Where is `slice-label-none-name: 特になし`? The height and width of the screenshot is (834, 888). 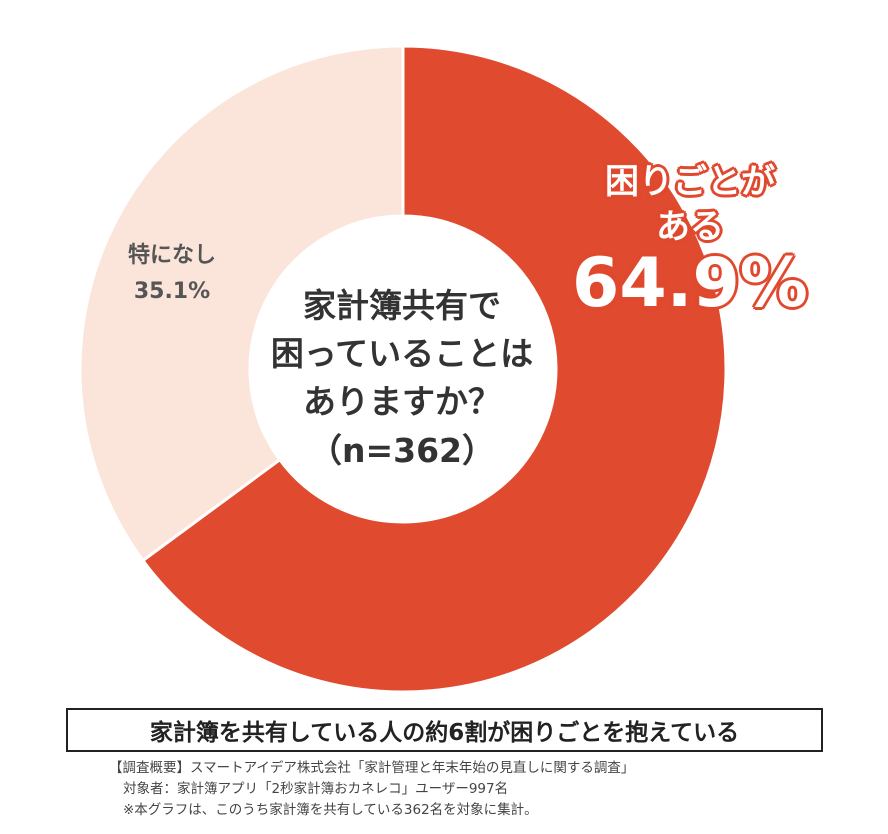
slice-label-none-name: 特になし is located at coordinates (171, 255).